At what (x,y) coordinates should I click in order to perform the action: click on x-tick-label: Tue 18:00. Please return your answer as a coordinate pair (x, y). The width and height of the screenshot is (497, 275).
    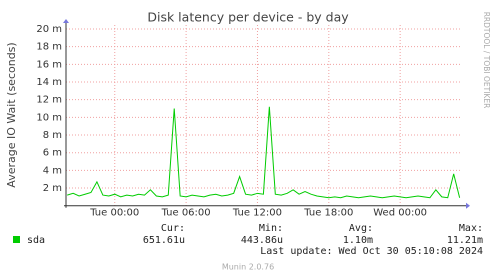
    Looking at the image, I should click on (328, 213).